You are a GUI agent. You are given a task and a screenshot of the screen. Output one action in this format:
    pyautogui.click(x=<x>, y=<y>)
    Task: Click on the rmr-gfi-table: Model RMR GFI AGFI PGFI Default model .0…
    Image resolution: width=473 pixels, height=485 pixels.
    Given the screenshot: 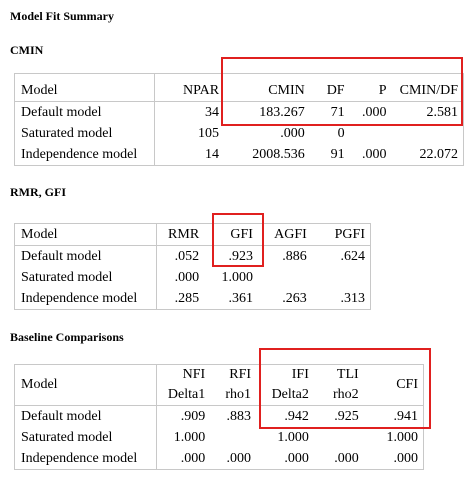 What is the action you would take?
    pyautogui.click(x=192, y=266)
    